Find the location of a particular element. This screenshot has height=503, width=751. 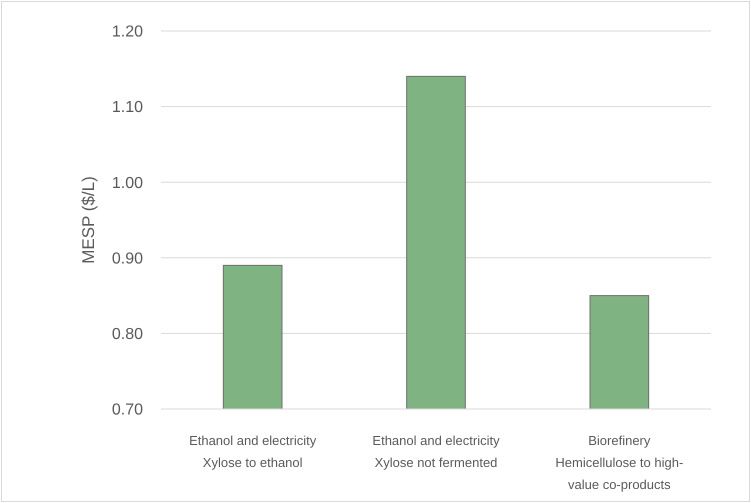

x-tick-label: Biorefinery Hemicellulose to high- value co-products is located at coordinates (619, 462).